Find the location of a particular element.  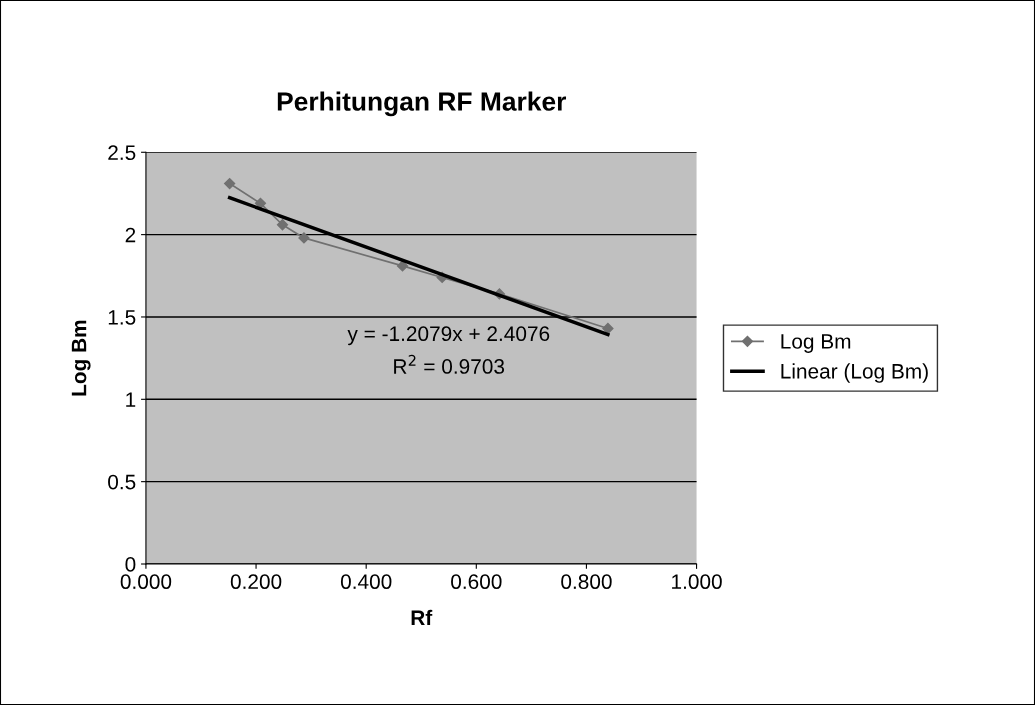

y-tick-label: 0 is located at coordinates (130, 564).